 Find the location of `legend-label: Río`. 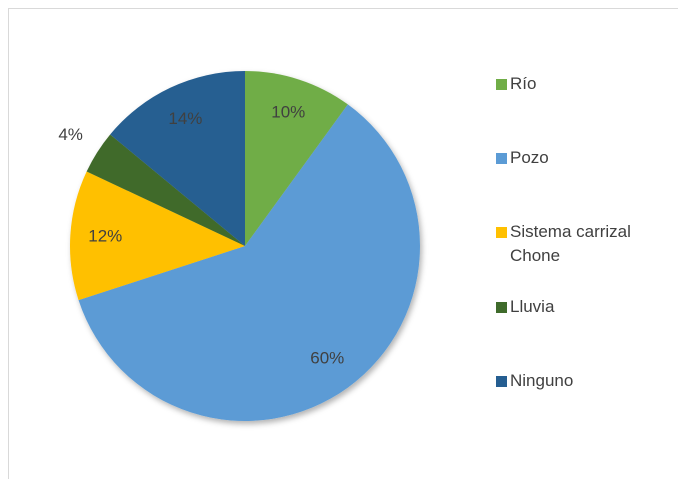

legend-label: Río is located at coordinates (523, 83).